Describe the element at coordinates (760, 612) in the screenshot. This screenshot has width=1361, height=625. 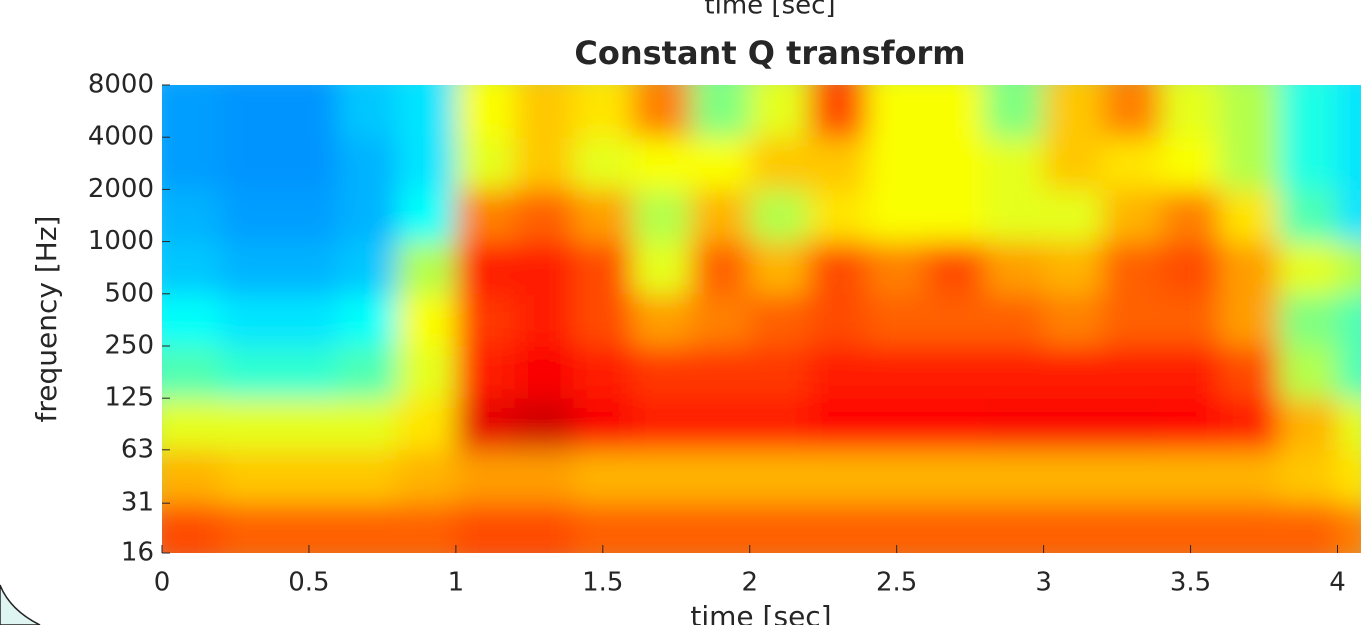
I see `x-axis-label: time [sec]` at that location.